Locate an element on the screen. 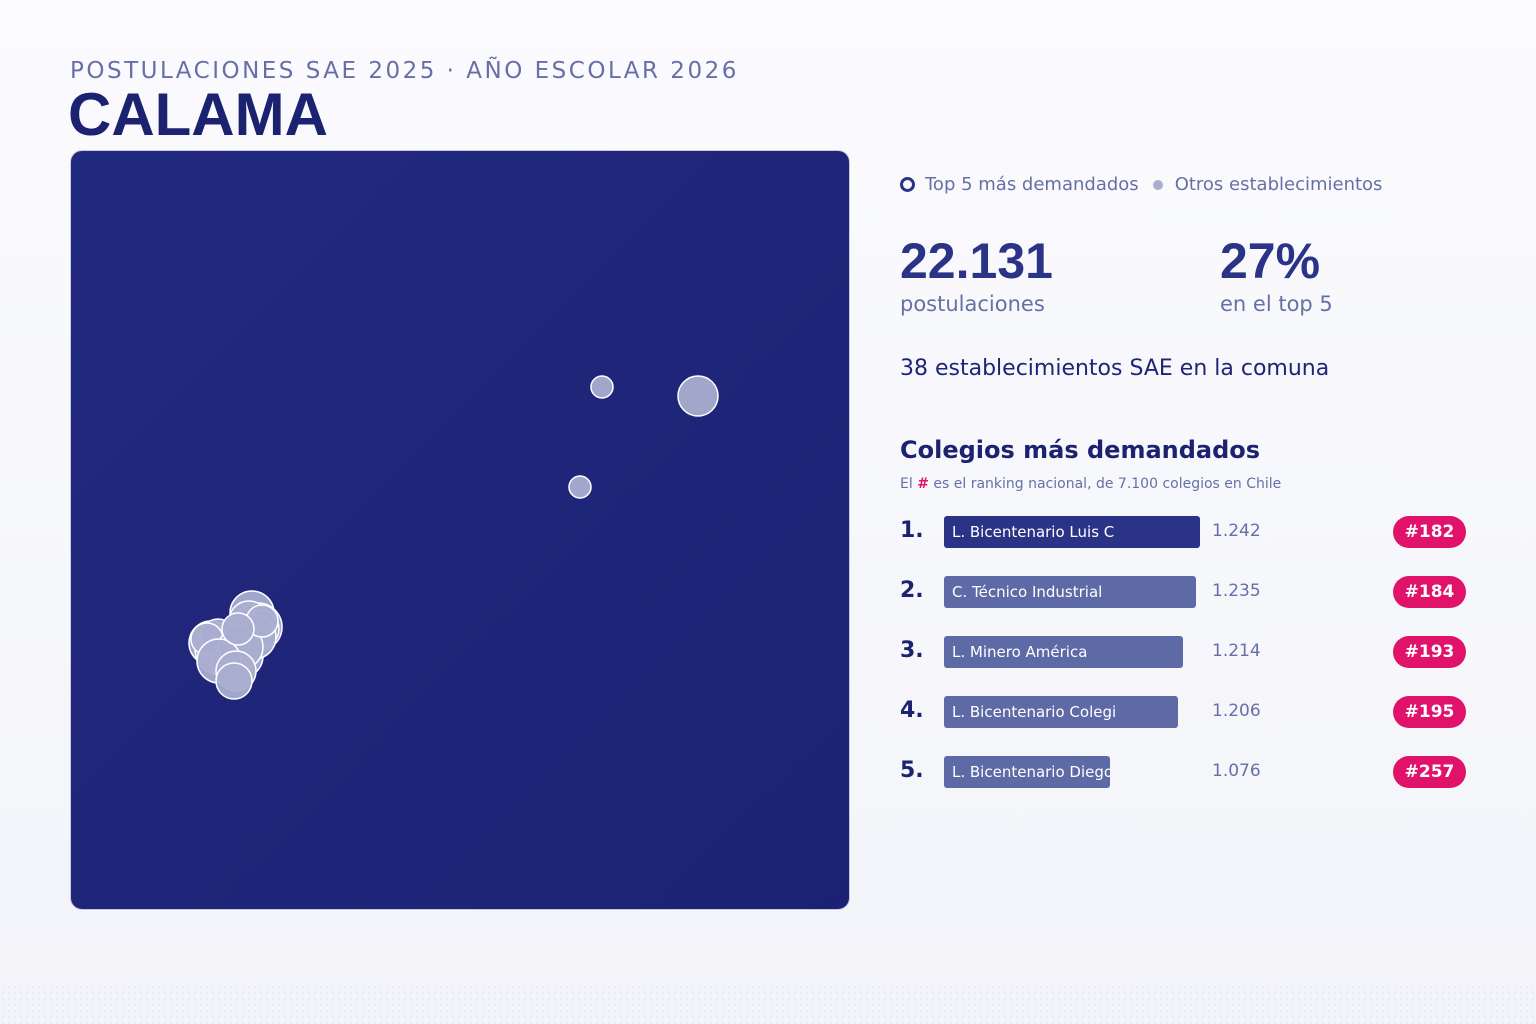 The height and width of the screenshot is (1024, 1536). applications-value: 1.206 is located at coordinates (1236, 711).